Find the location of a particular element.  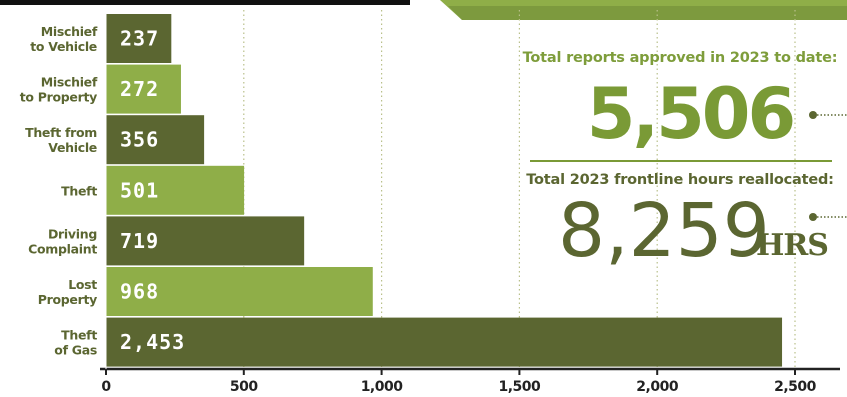

hours-reallocated-label: Total 2023 frontline hours reallocated: is located at coordinates (680, 180).